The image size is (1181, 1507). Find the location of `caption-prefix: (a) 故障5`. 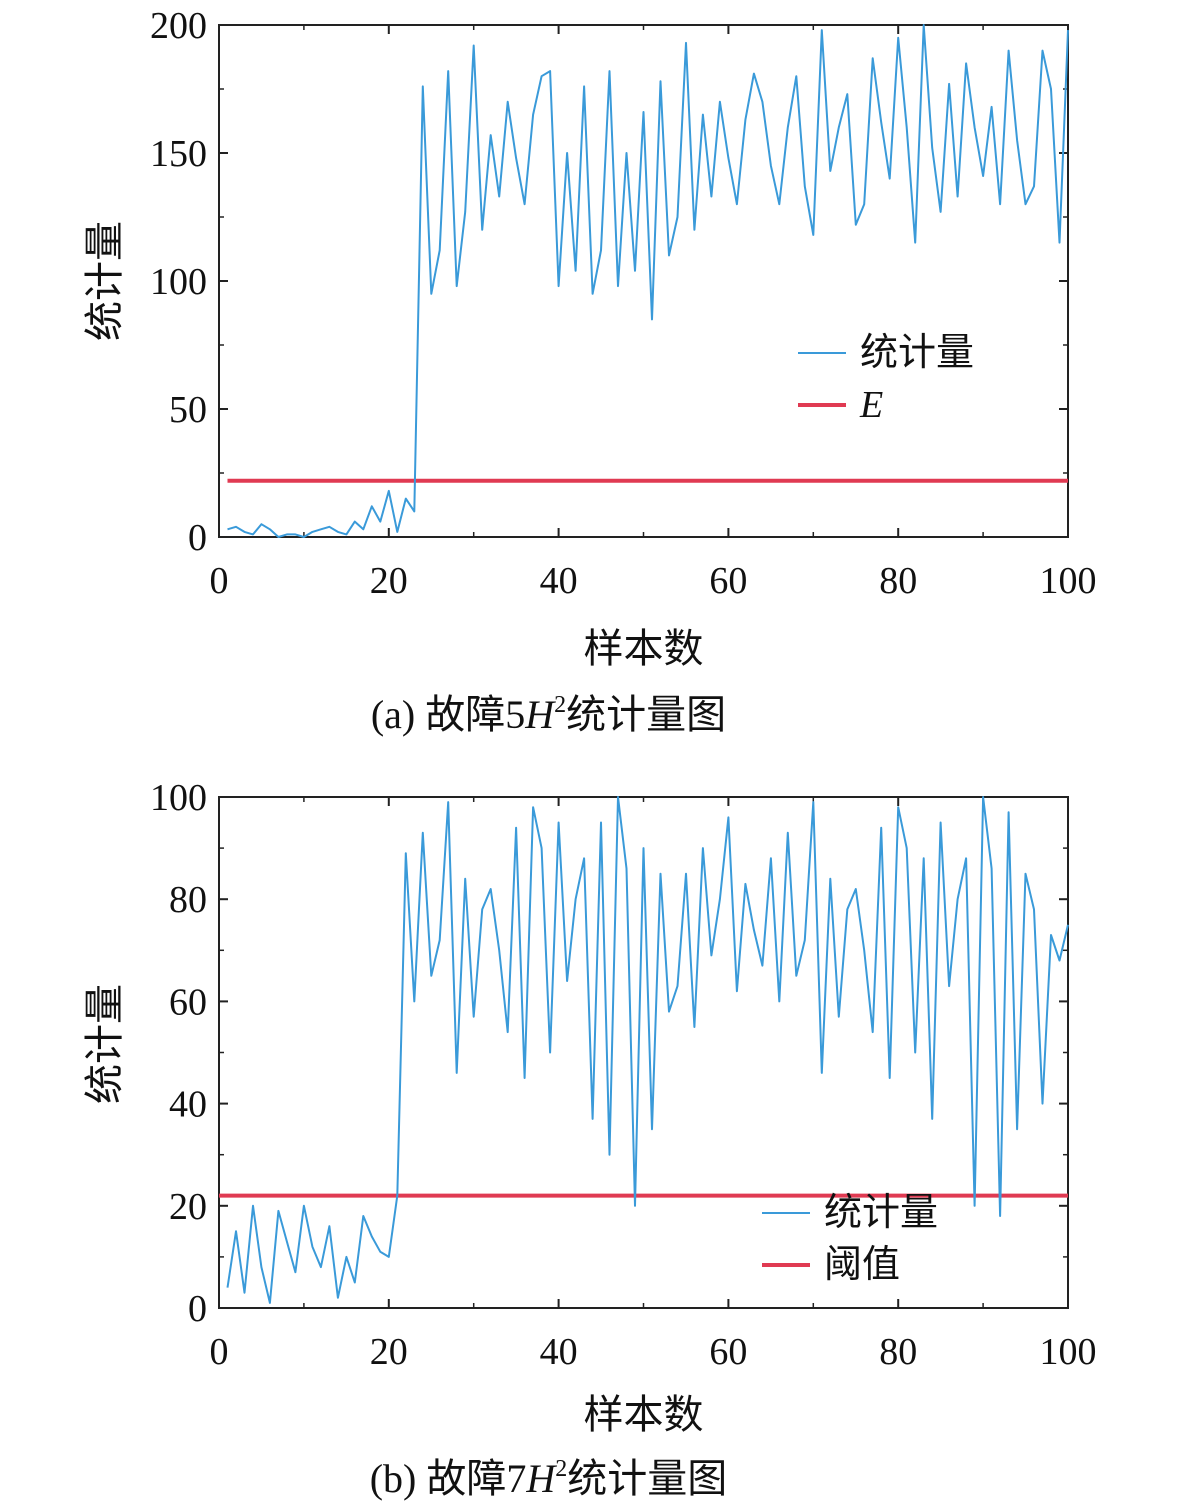

caption-prefix: (a) 故障5 is located at coordinates (448, 714).